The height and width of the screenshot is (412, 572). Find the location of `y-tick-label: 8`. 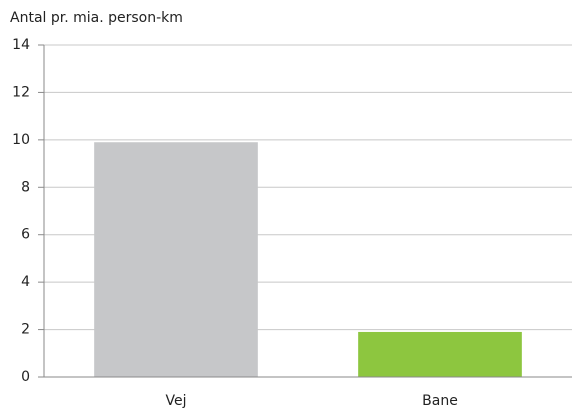

y-tick-label: 8 is located at coordinates (25, 187).